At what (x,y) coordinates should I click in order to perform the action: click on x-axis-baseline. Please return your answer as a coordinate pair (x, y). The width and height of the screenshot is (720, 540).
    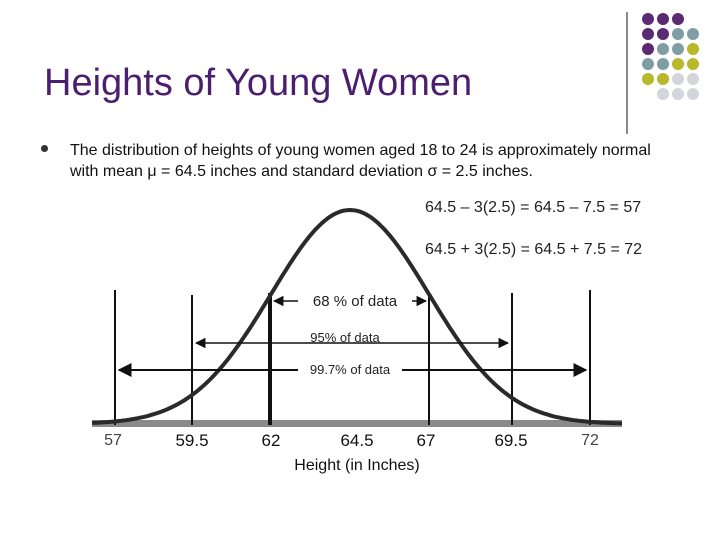
    Looking at the image, I should click on (357, 423).